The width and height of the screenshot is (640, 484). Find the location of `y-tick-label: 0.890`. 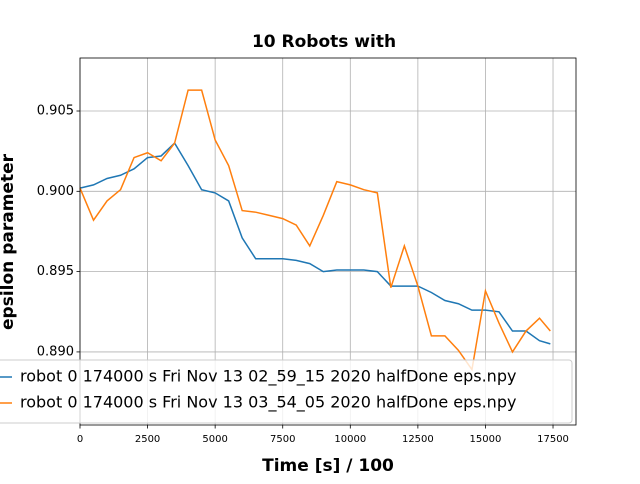

y-tick-label: 0.890 is located at coordinates (55, 351).